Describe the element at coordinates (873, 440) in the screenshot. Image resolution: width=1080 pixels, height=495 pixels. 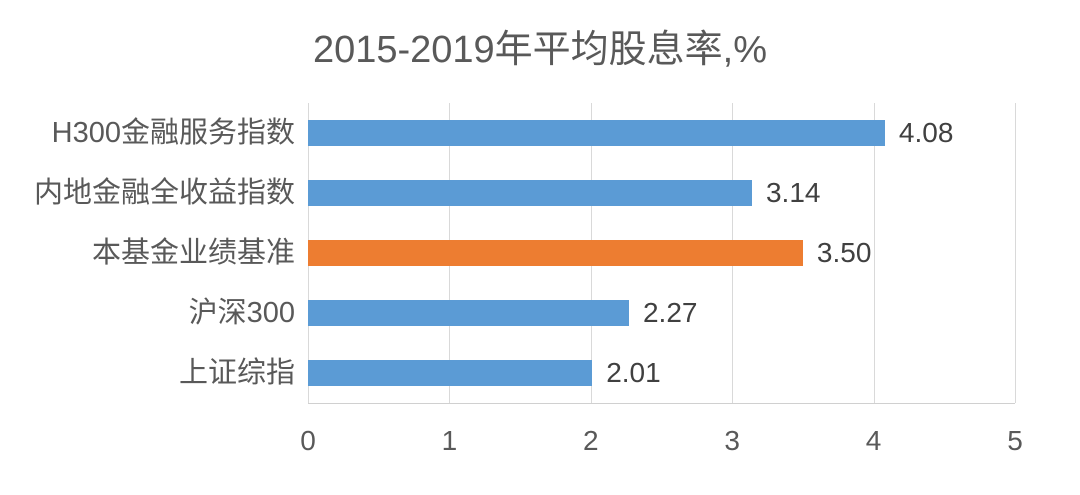
I see `x-axis-tick-label: 4` at that location.